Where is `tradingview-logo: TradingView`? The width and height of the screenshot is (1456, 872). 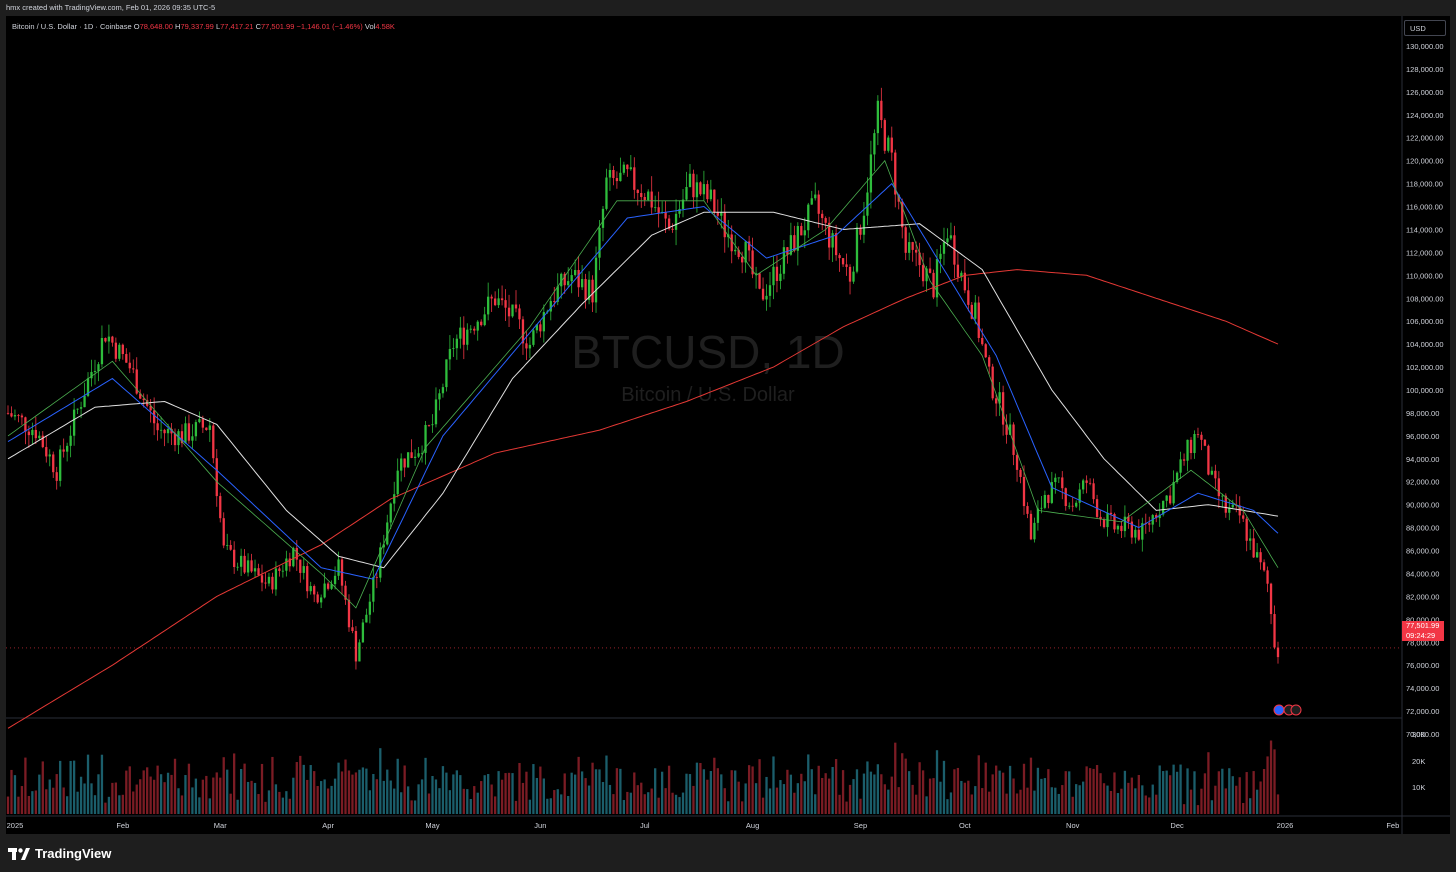
tradingview-logo: TradingView is located at coordinates (59, 853).